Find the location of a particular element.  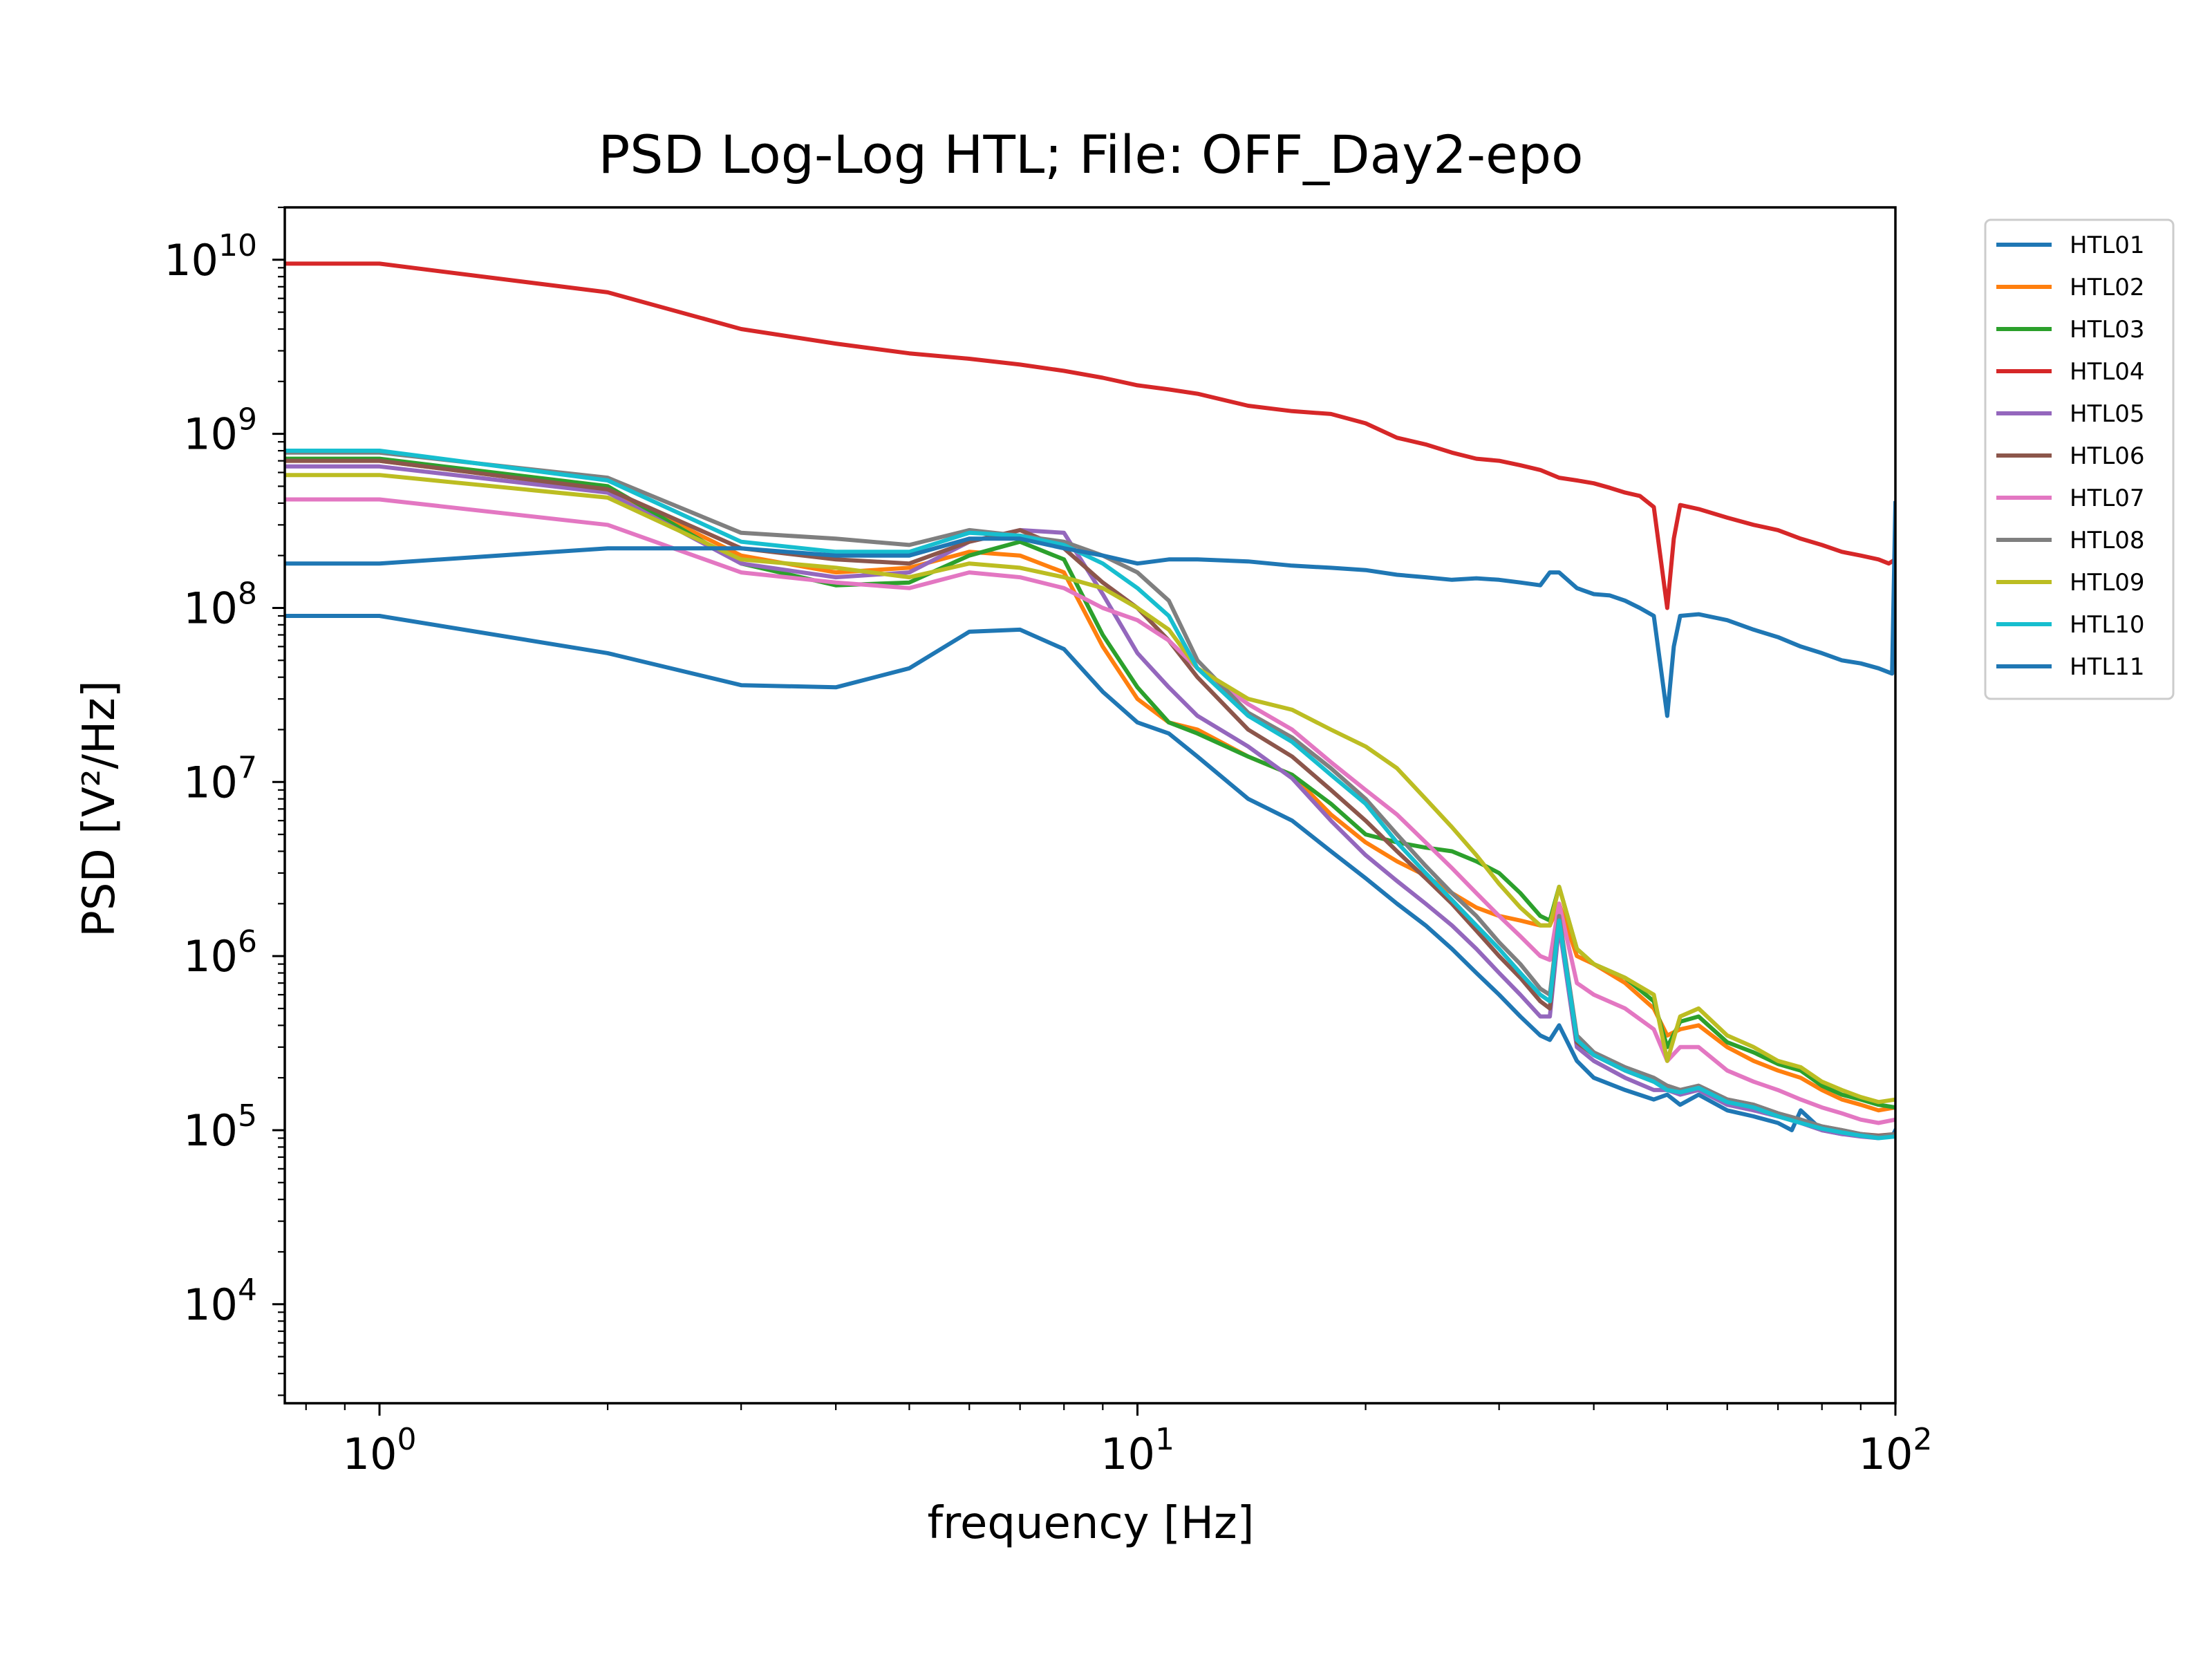

series-line-htl11 is located at coordinates (1090, 609).